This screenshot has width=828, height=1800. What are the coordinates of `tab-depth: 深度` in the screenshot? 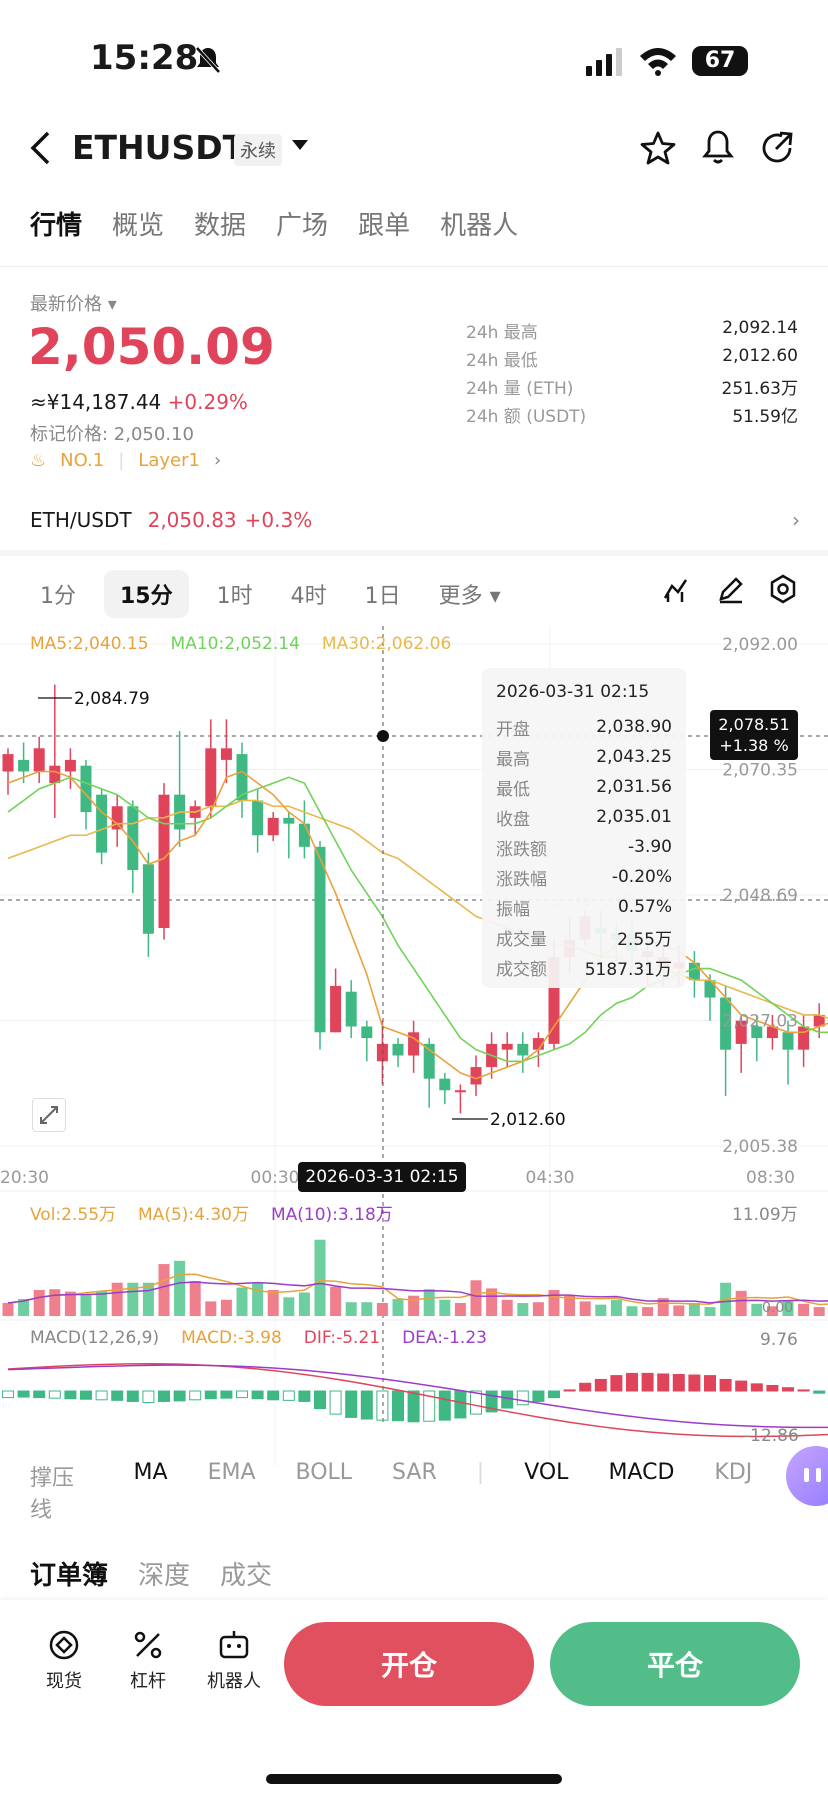 It's located at (164, 1576).